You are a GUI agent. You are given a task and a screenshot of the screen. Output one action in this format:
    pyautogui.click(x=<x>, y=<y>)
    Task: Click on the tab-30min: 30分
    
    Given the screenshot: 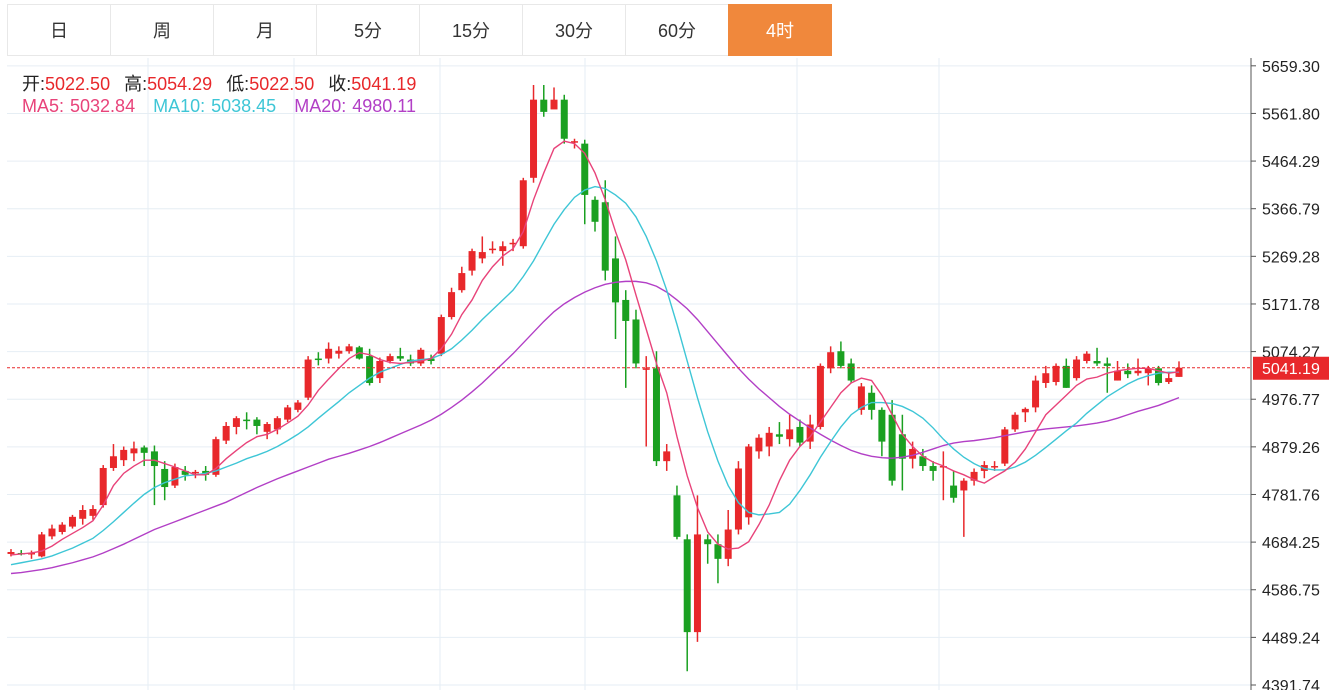 What is the action you would take?
    pyautogui.click(x=574, y=30)
    